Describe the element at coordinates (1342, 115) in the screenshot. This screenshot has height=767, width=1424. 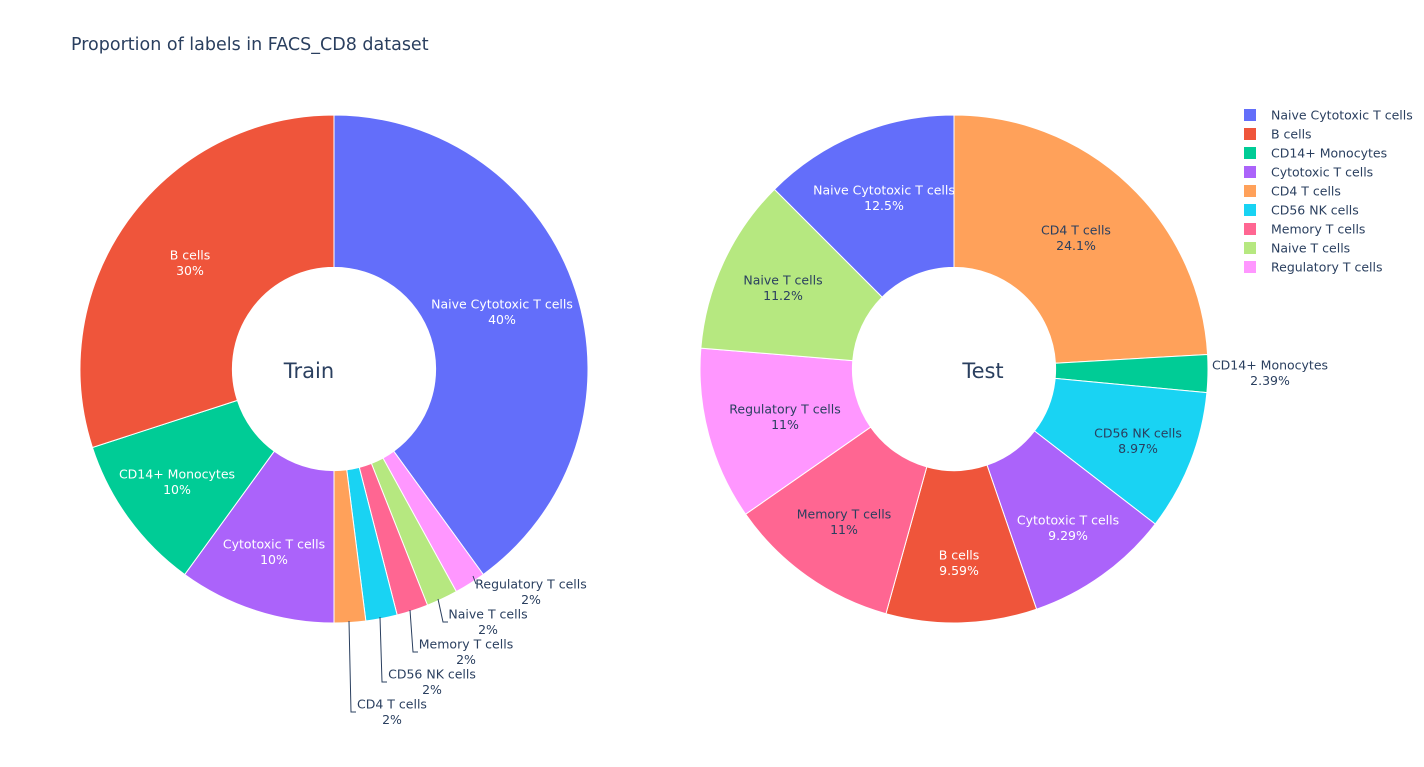
I see `legend-label-naive-cytotoxic-t-cells: Naive Cytotoxic T cells` at that location.